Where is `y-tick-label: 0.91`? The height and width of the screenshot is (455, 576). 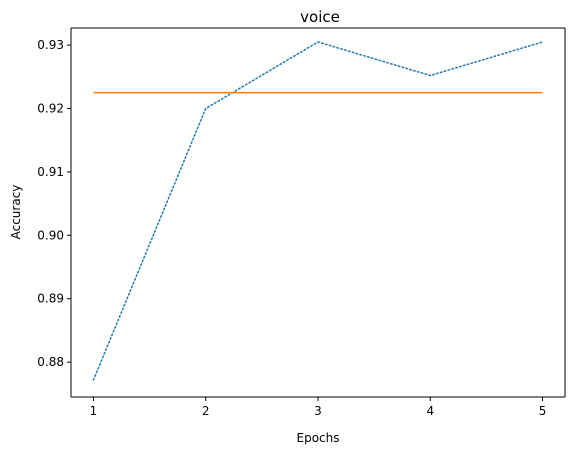
y-tick-label: 0.91 is located at coordinates (50, 172).